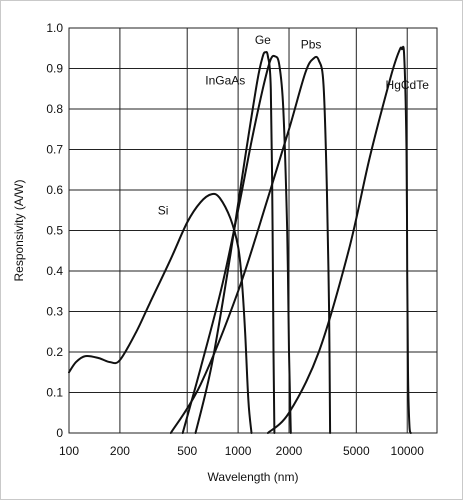  What do you see at coordinates (54, 28) in the screenshot?
I see `y-tick-label: 1.0` at bounding box center [54, 28].